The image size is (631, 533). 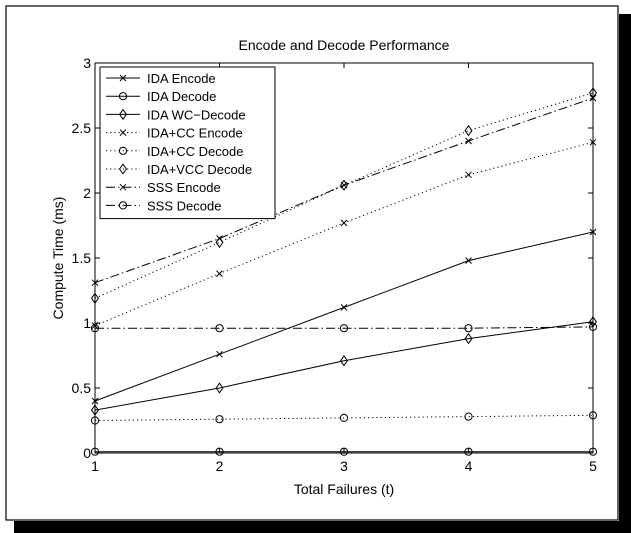 I want to click on legend-label: IDA+CC Encode, so click(x=195, y=133).